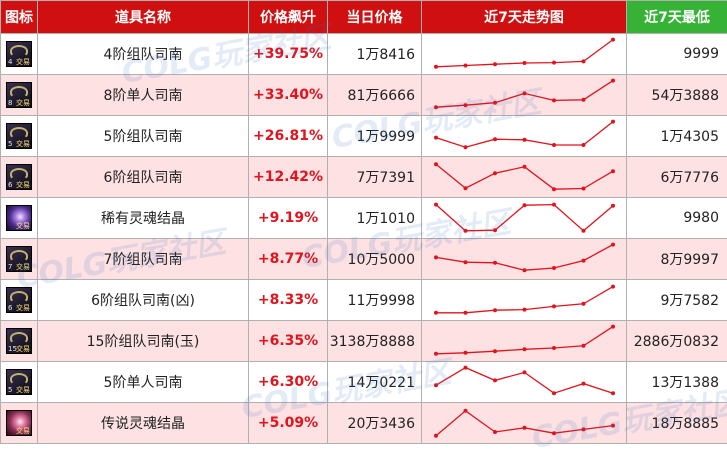 This screenshot has width=727, height=457. What do you see at coordinates (375, 423) in the screenshot?
I see `today-price: 20万3436` at bounding box center [375, 423].